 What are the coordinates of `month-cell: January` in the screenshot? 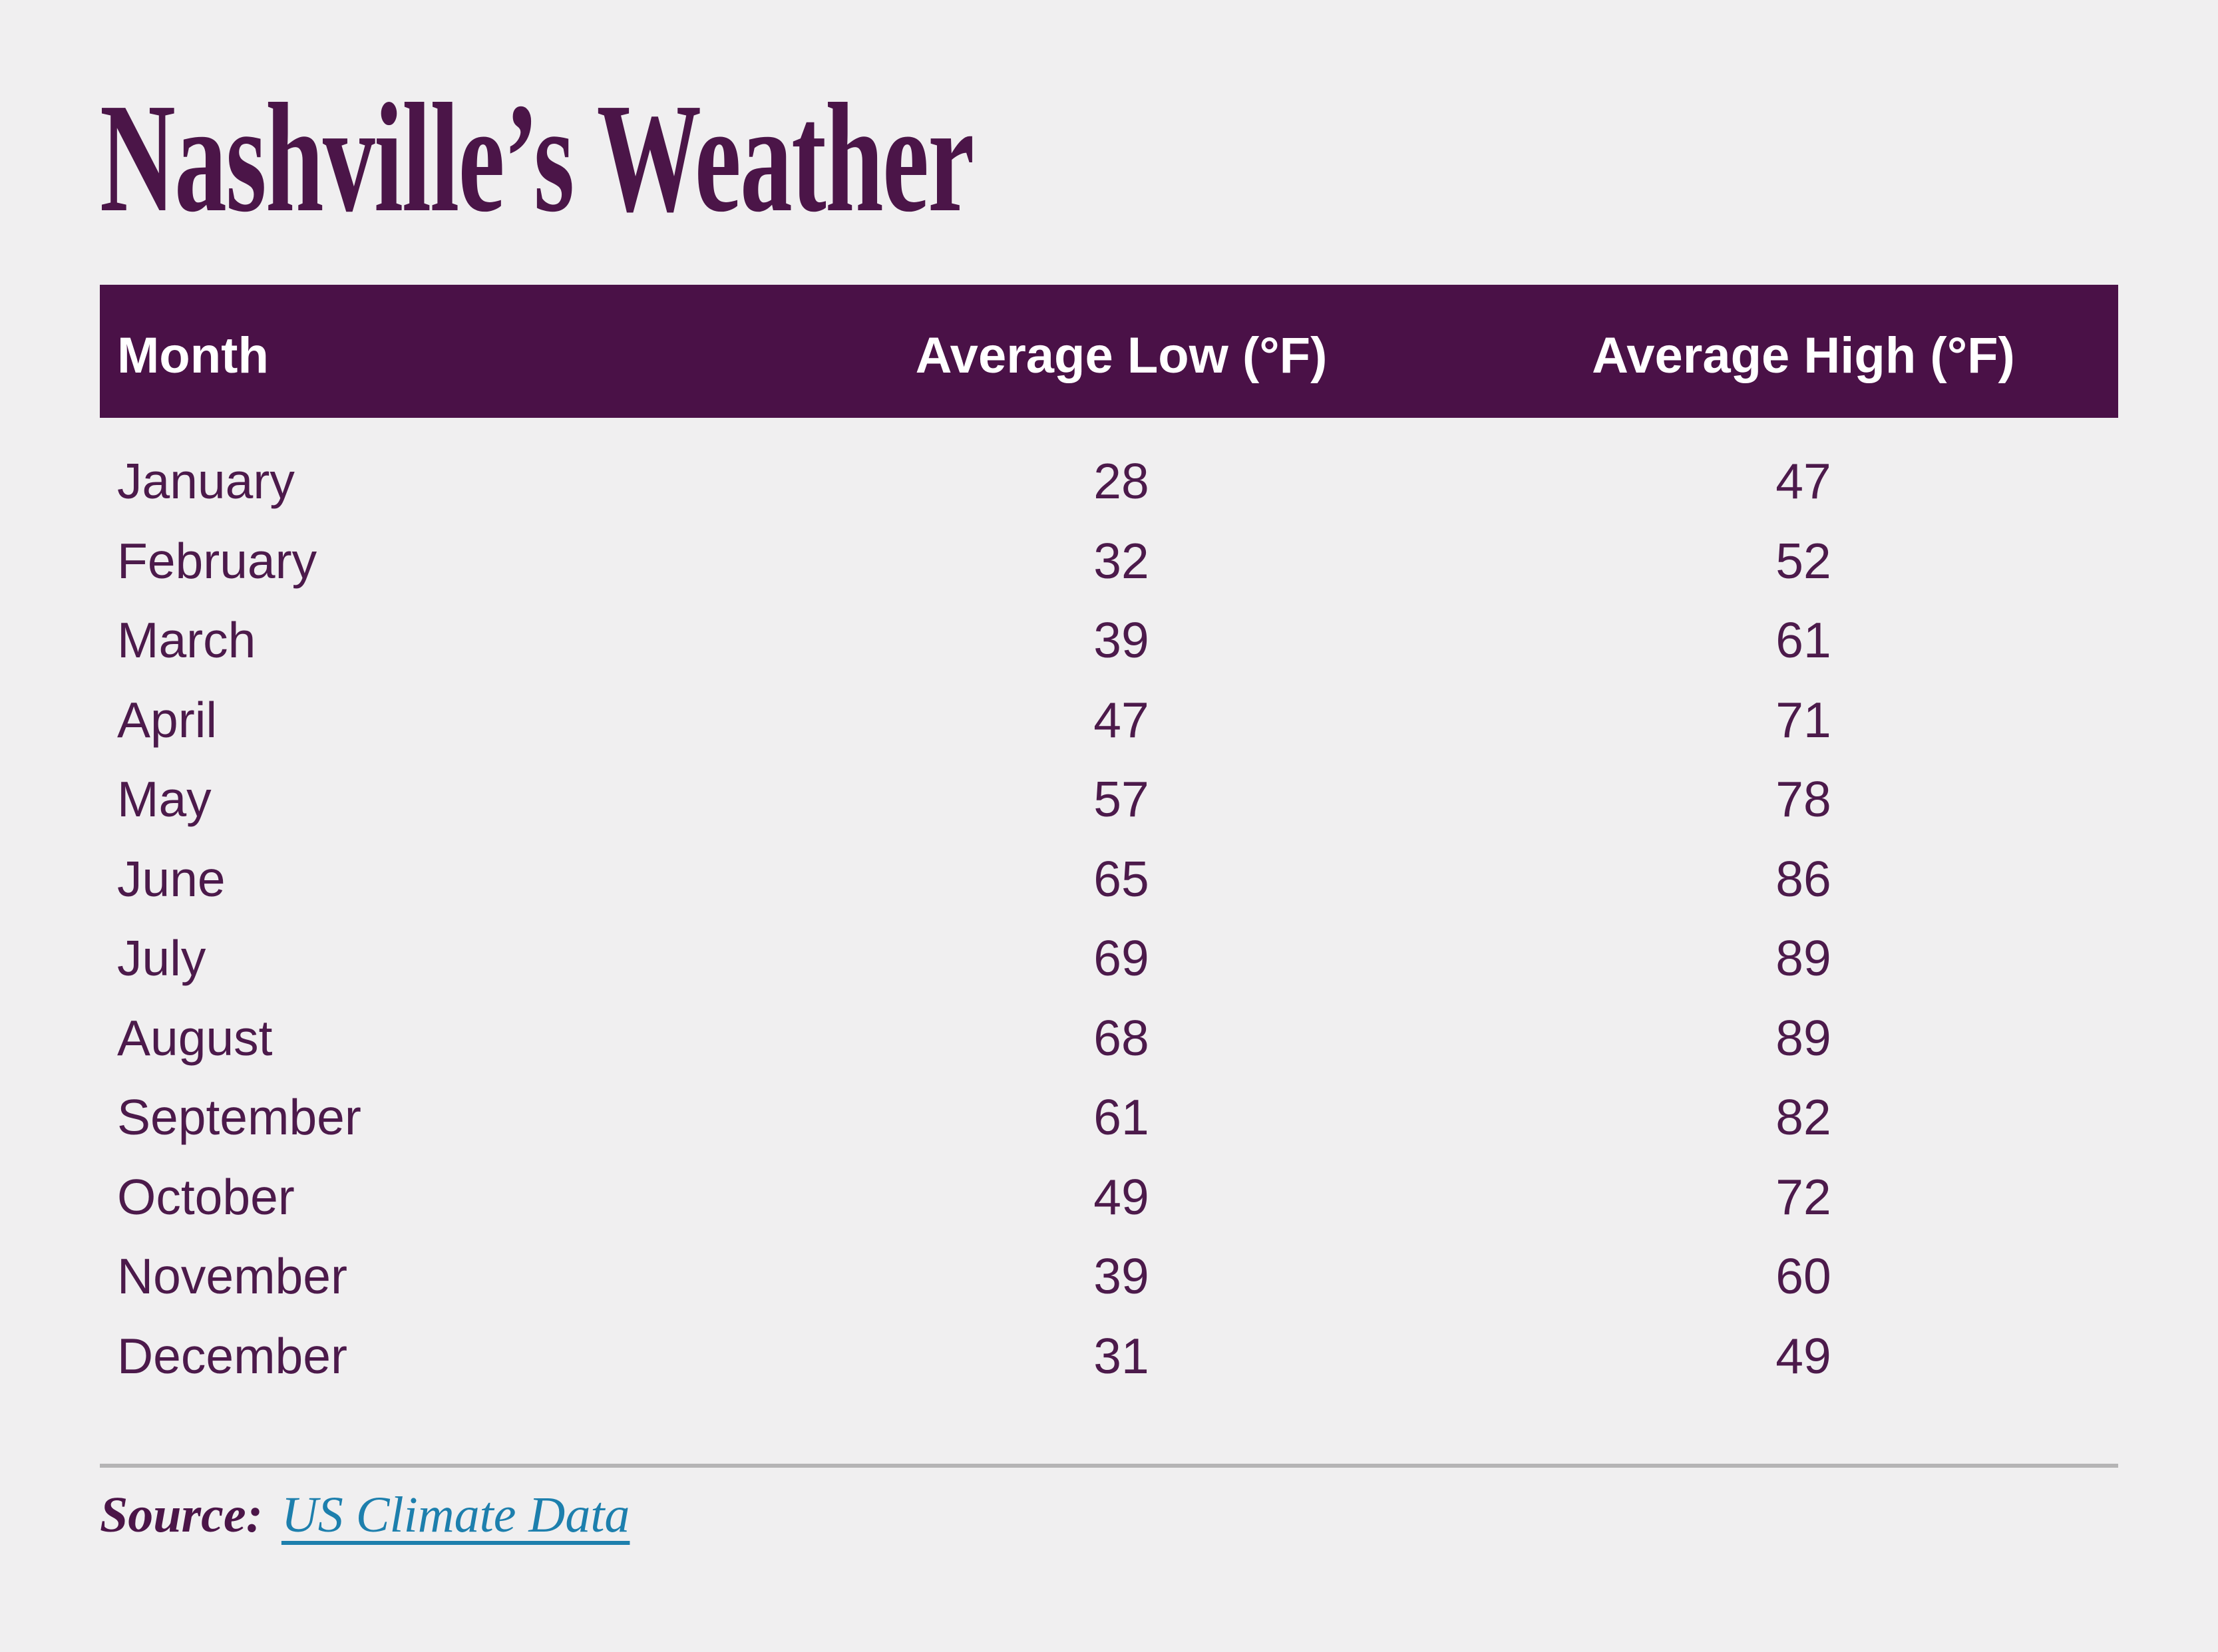 It's located at (206, 481).